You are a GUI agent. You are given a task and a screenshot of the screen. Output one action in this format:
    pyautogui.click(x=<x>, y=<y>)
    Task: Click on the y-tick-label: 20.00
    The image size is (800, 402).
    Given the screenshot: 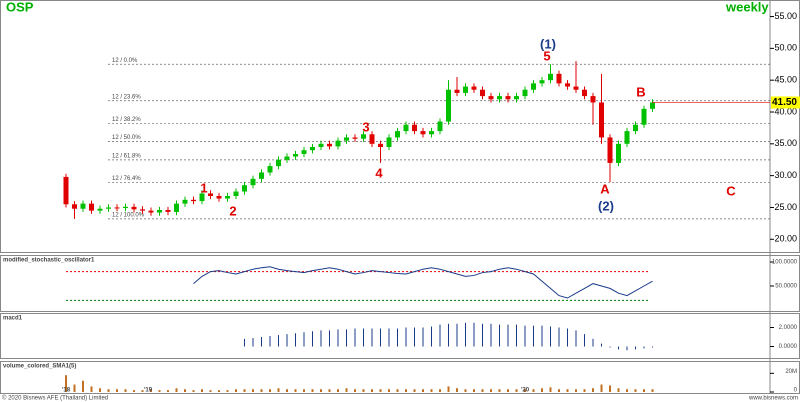 What is the action you would take?
    pyautogui.click(x=785, y=239)
    